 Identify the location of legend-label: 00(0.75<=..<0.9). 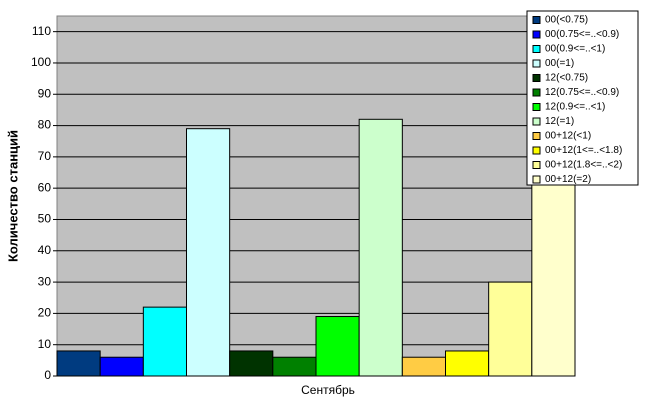
(582, 34).